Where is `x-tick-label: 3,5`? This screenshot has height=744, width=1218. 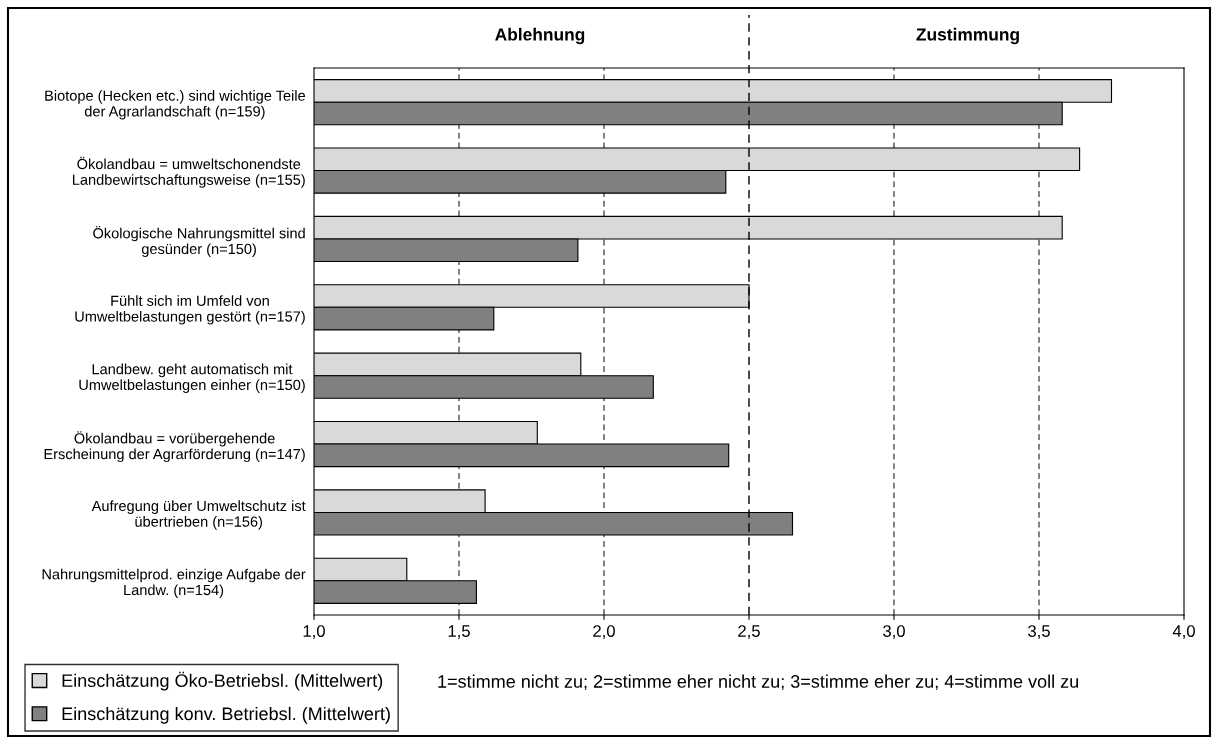
x-tick-label: 3,5 is located at coordinates (1039, 632).